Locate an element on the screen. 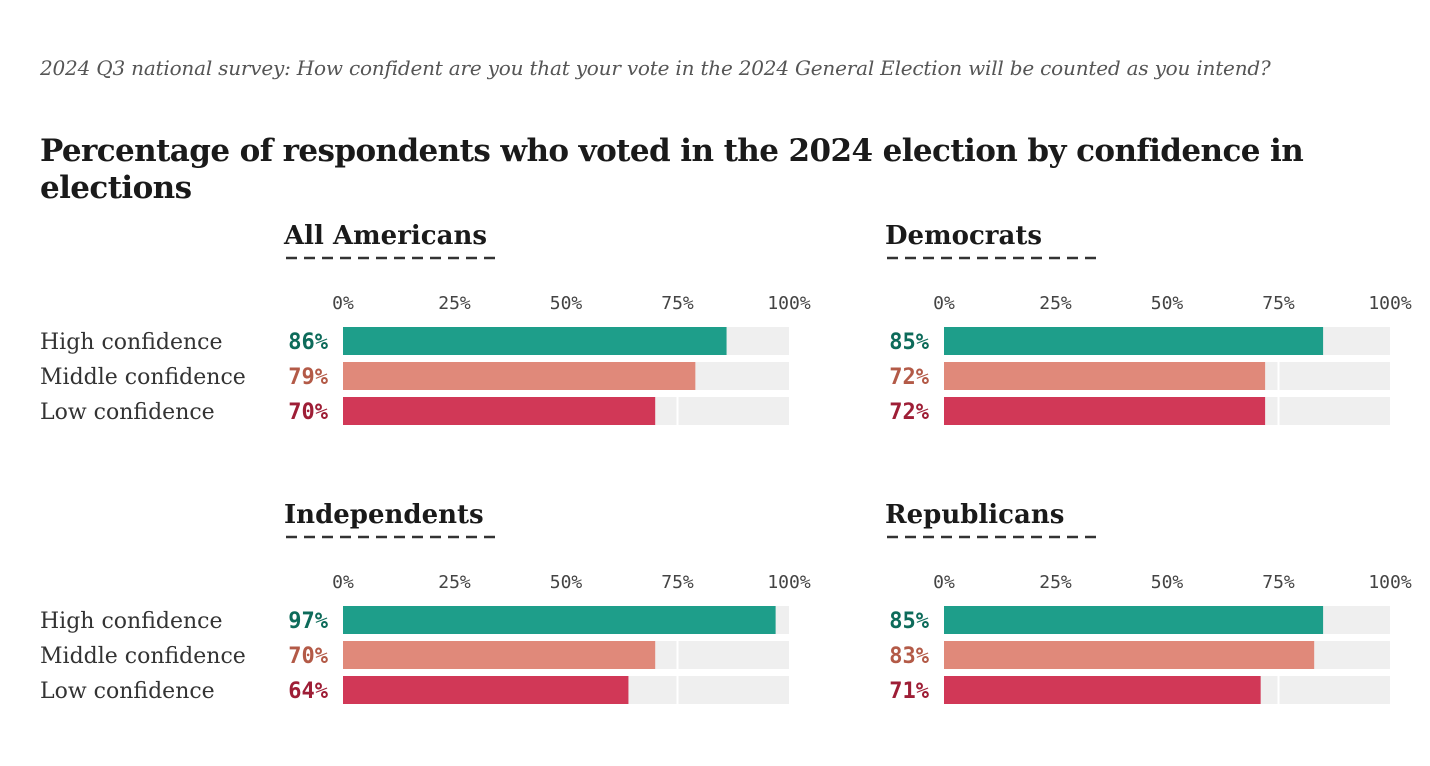  panel-title: Republicans is located at coordinates (974, 515).